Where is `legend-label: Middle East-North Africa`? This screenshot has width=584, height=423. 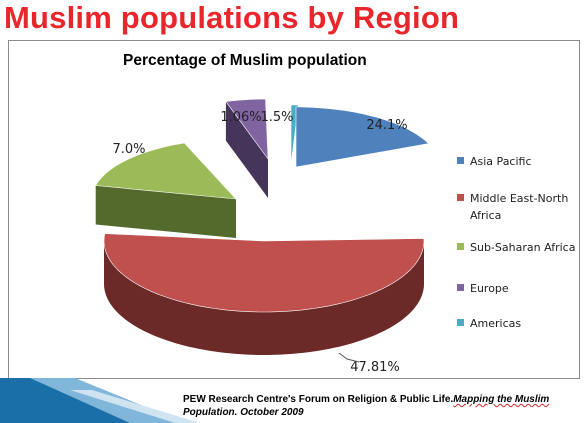 legend-label: Middle East-North Africa is located at coordinates (519, 207).